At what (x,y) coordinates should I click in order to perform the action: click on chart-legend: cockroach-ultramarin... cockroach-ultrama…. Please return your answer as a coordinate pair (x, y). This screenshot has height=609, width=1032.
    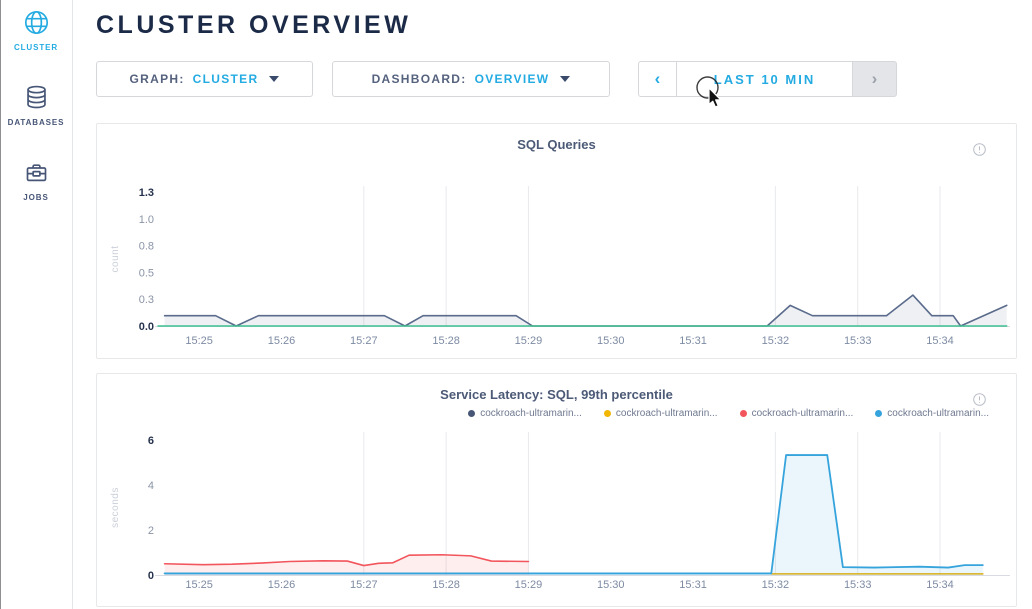
    Looking at the image, I should click on (556, 413).